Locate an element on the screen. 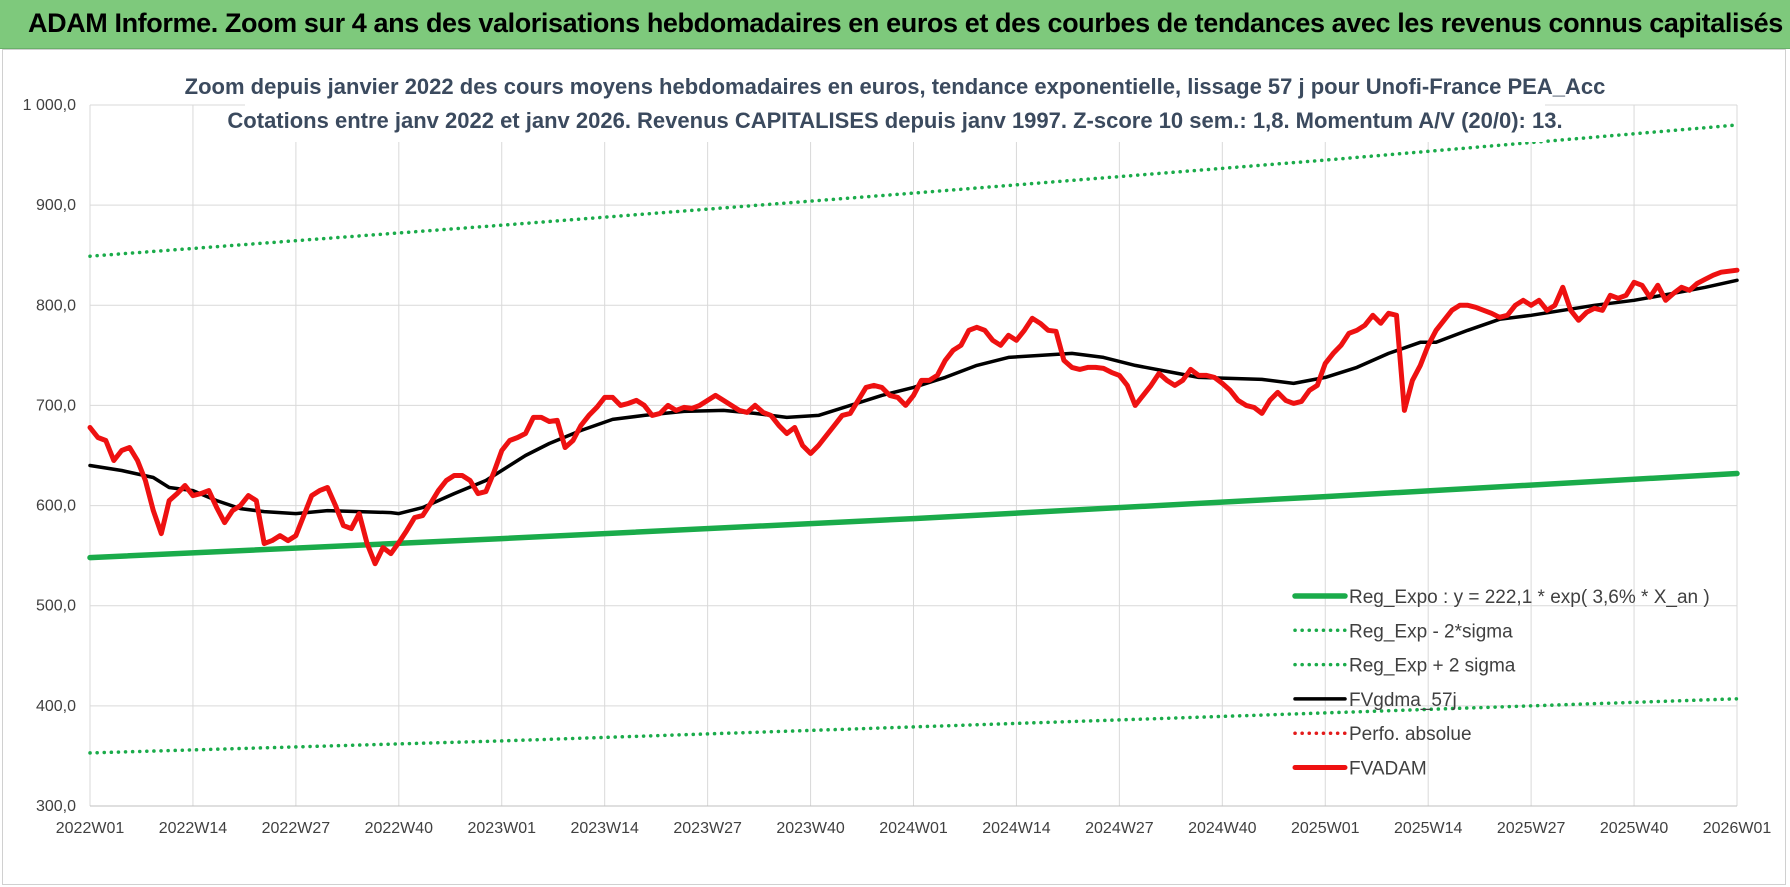  x-tick-label: 2024W40 is located at coordinates (1222, 828).